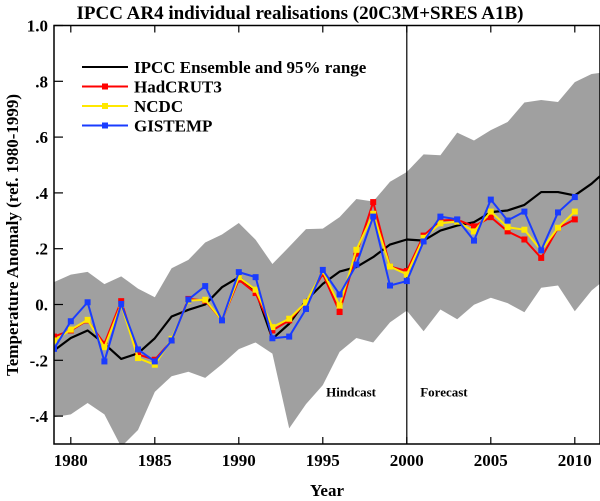 The width and height of the screenshot is (600, 501). What do you see at coordinates (351, 392) in the screenshot?
I see `annotation-hindcast: Hindcast` at bounding box center [351, 392].